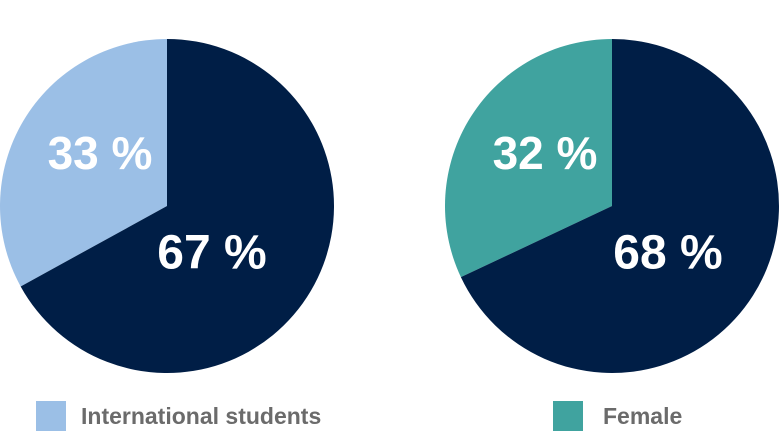 The width and height of the screenshot is (780, 439). I want to click on pie-slice-female, so click(528, 158).